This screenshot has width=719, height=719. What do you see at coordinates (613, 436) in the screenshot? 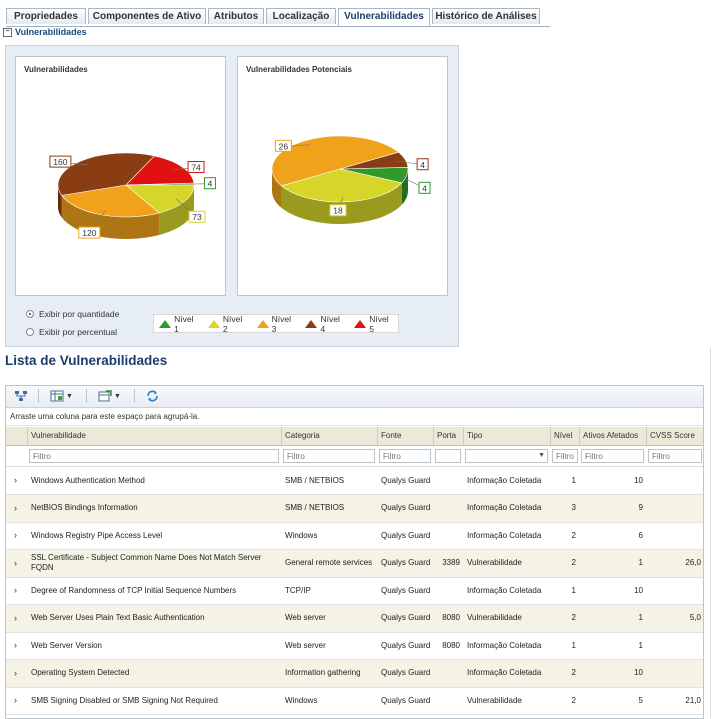
I see `column-header-ativos-afetados: Ativos Afetados` at bounding box center [613, 436].